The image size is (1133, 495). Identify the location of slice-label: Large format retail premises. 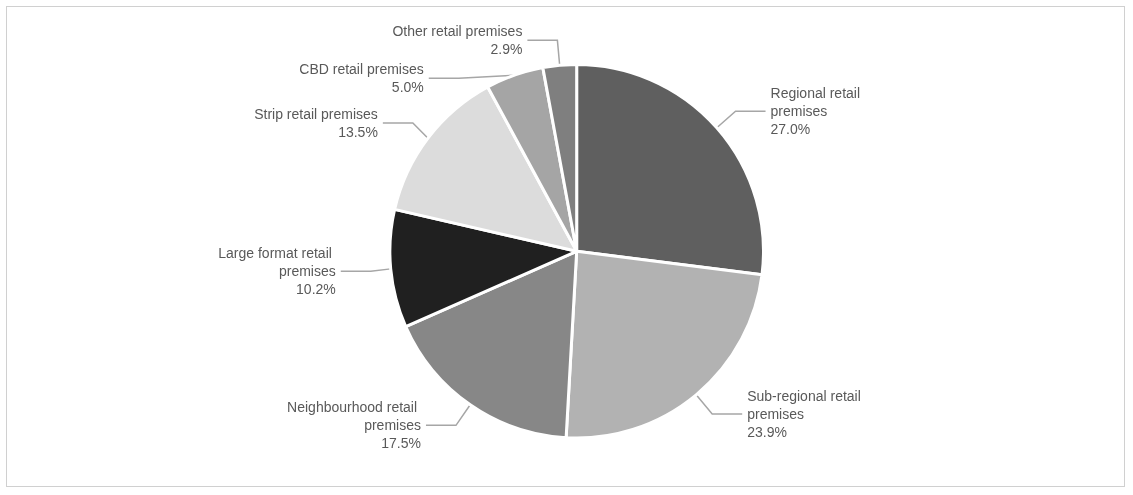
(277, 262).